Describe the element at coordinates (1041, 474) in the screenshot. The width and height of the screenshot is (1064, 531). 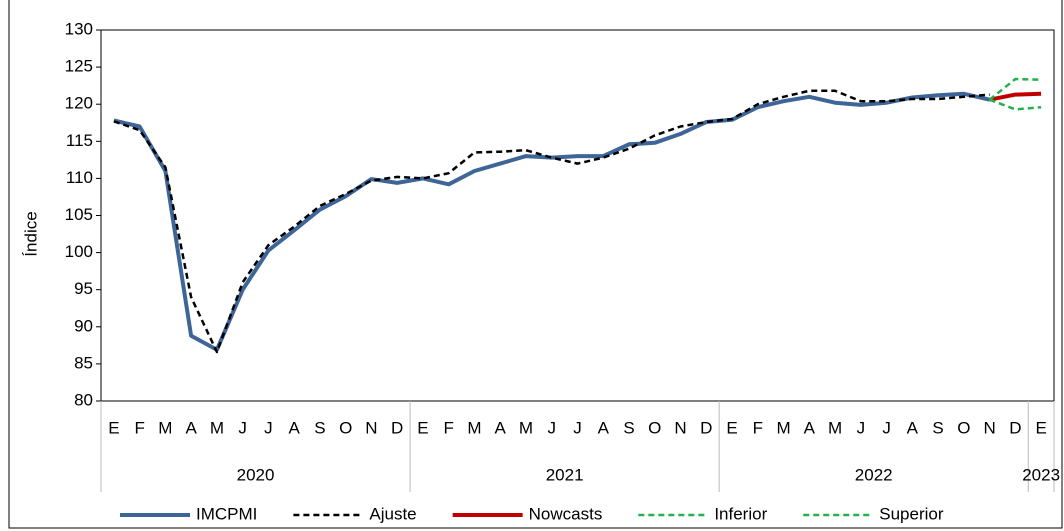
I see `year-label: 2023` at that location.